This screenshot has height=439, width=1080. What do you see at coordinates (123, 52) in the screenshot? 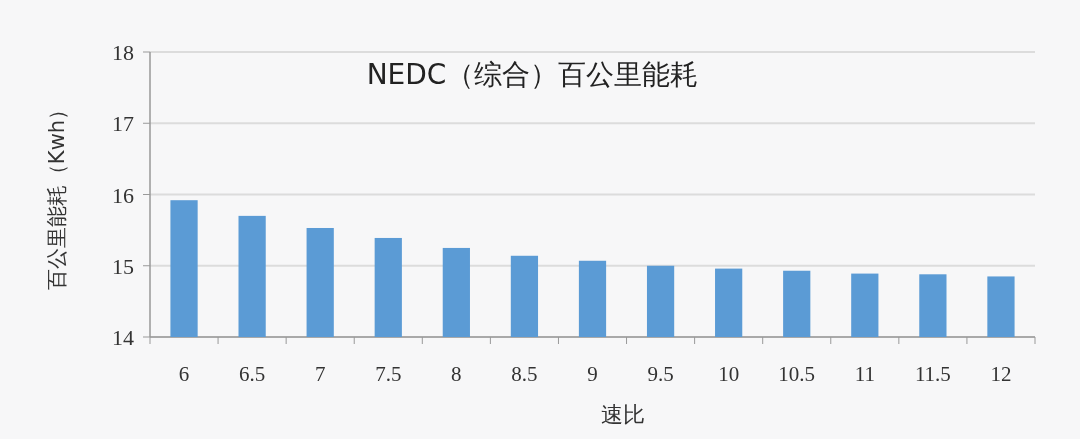
I see `y-tick-label: 18` at bounding box center [123, 52].